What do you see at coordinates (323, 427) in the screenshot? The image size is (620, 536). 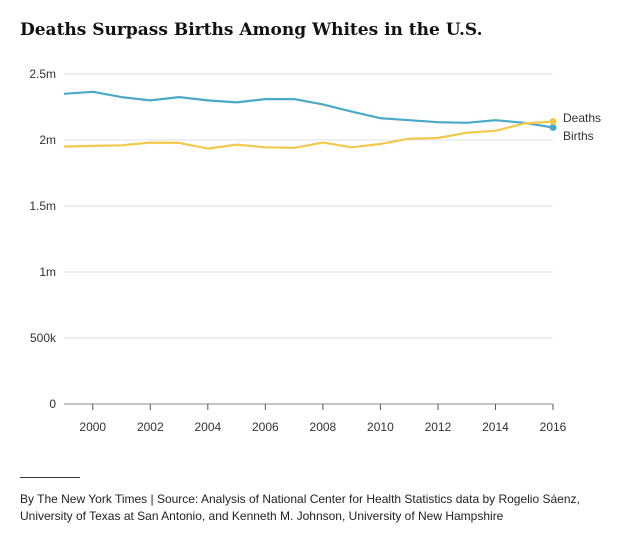 I see `x-tick-label: 2008` at bounding box center [323, 427].